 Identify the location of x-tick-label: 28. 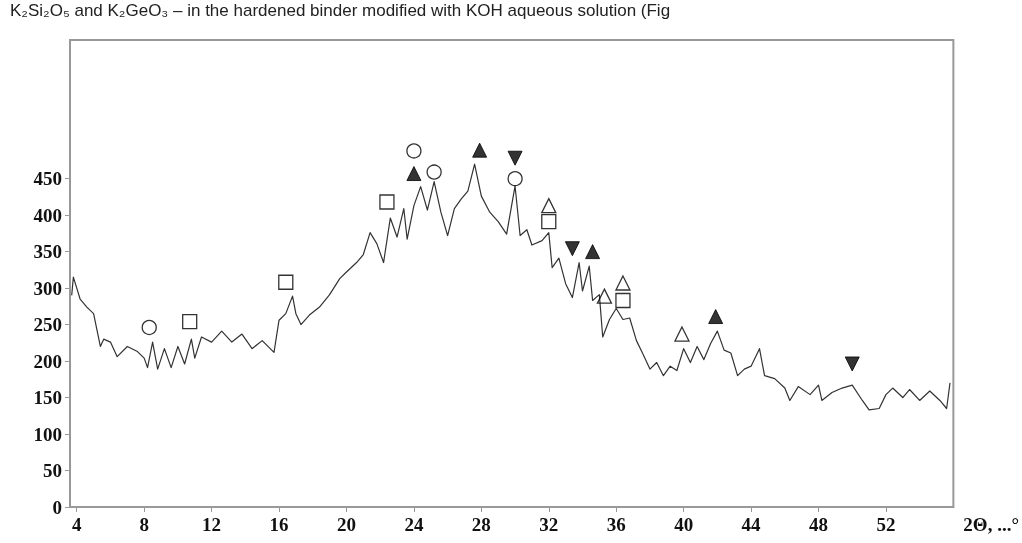
(481, 524).